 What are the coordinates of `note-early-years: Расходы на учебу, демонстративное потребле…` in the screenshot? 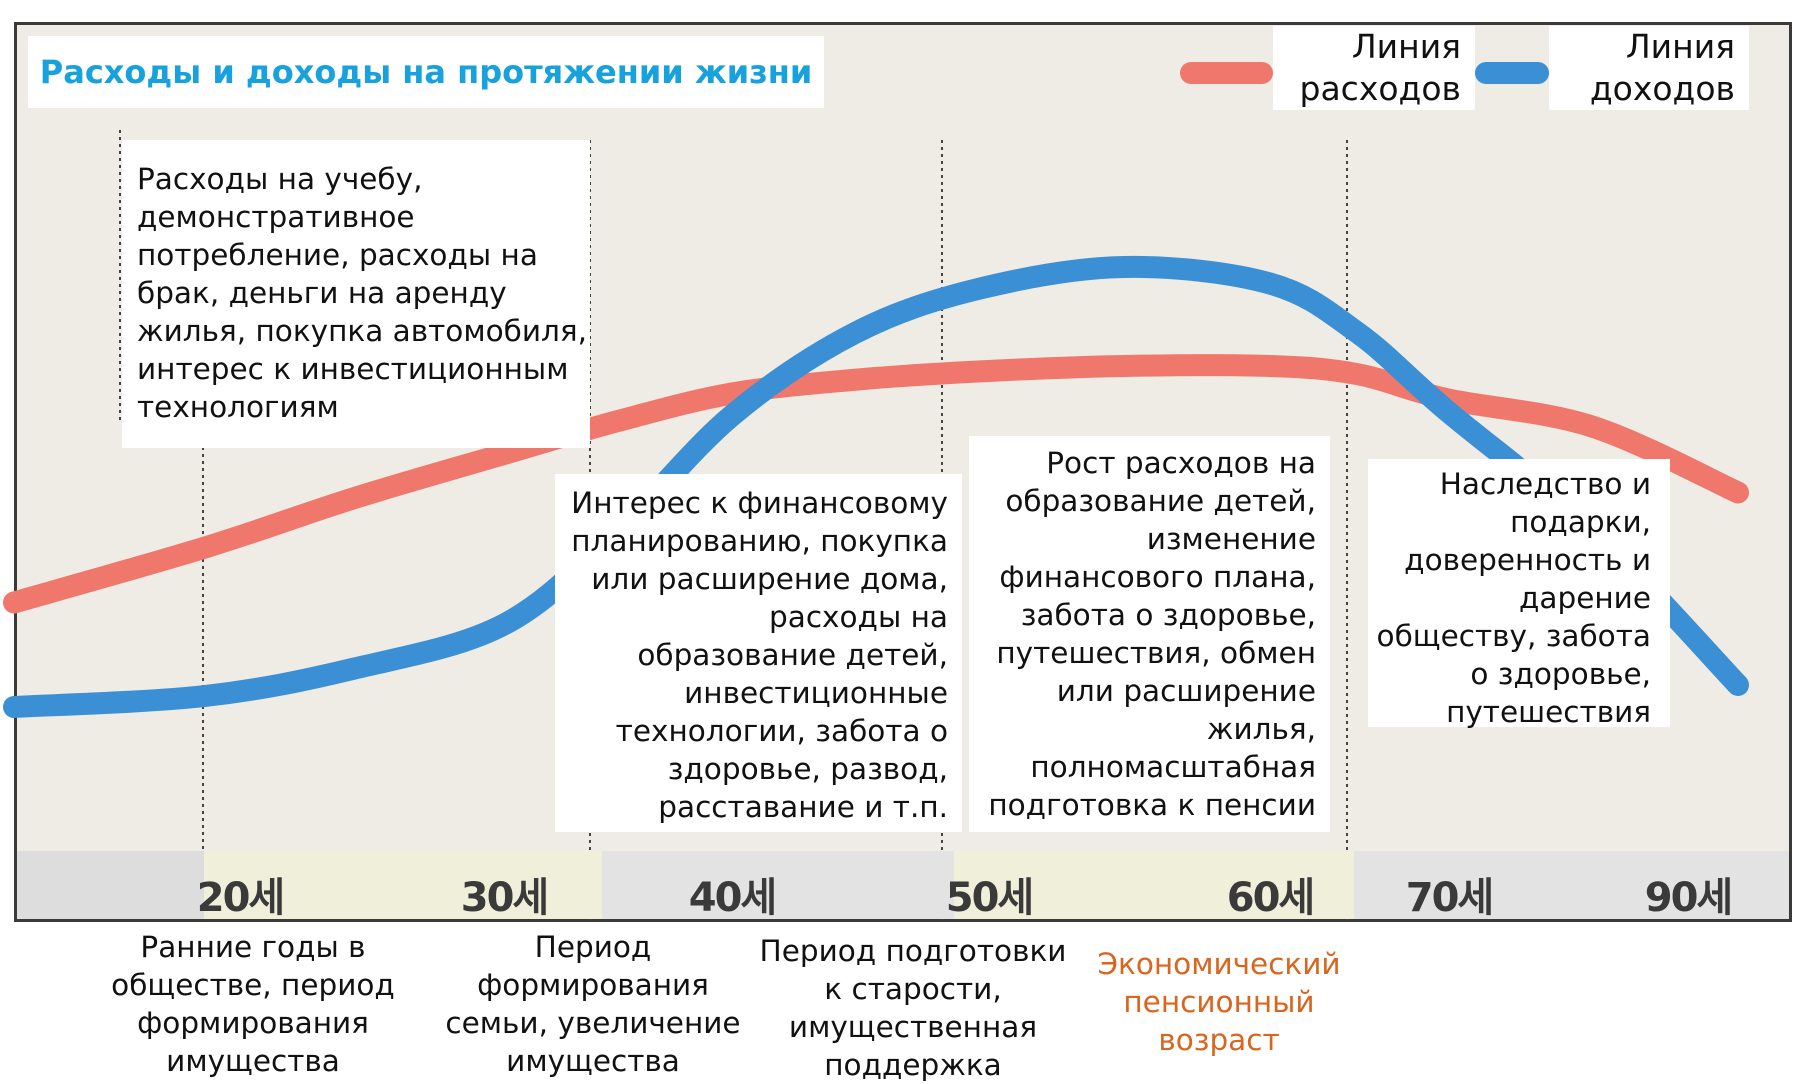 It's located at (356, 294).